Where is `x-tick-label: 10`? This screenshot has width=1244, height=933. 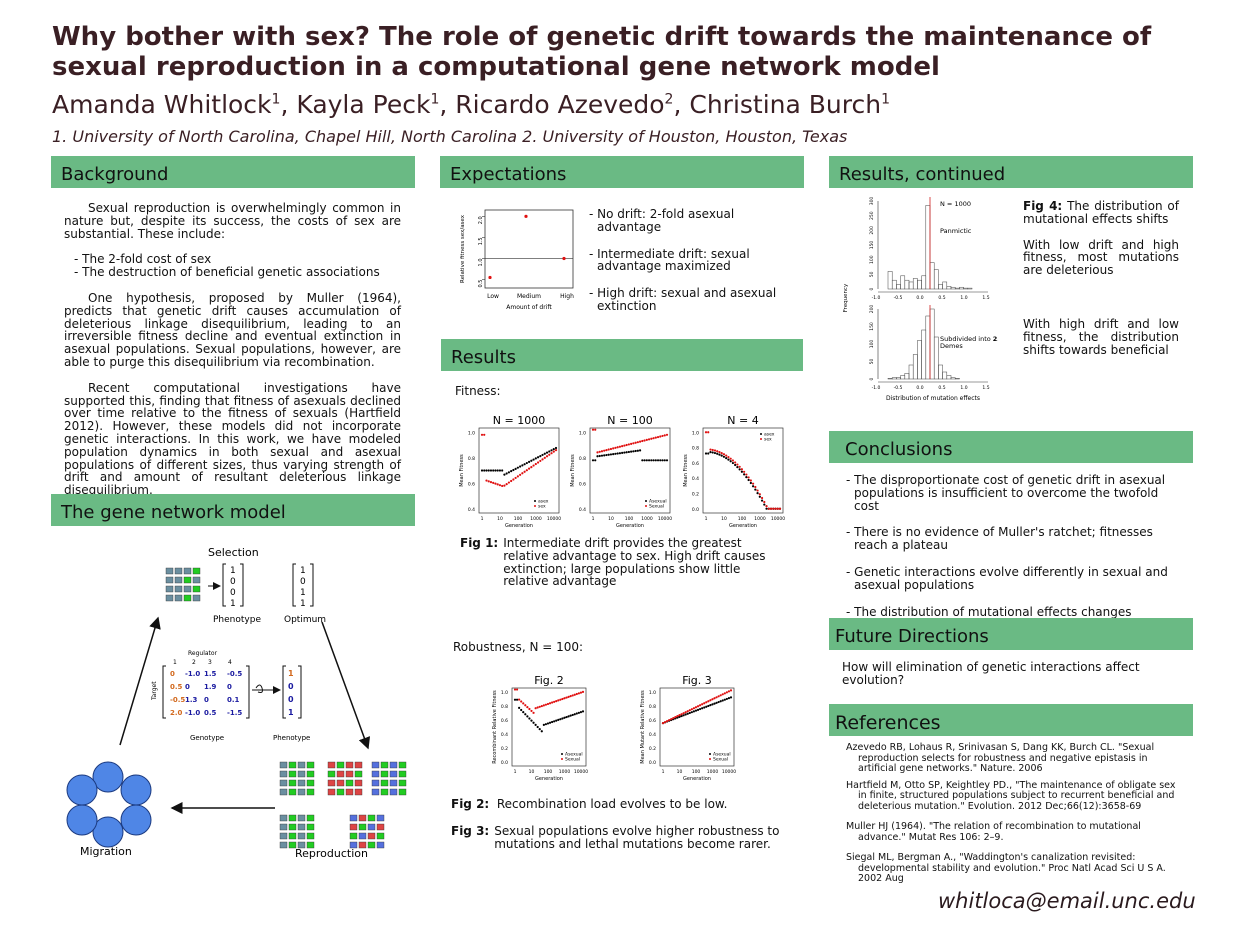
x-tick-label: 10 is located at coordinates (680, 772).